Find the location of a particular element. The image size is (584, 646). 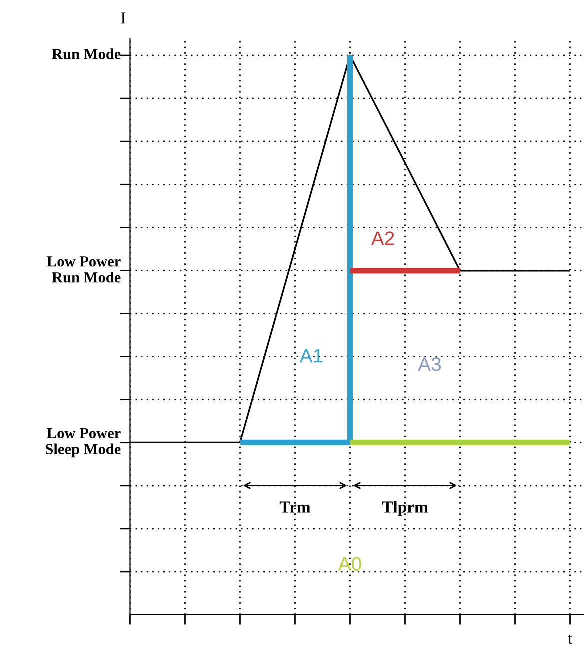

text: Low Power Sleep Mode is located at coordinates (83, 443).